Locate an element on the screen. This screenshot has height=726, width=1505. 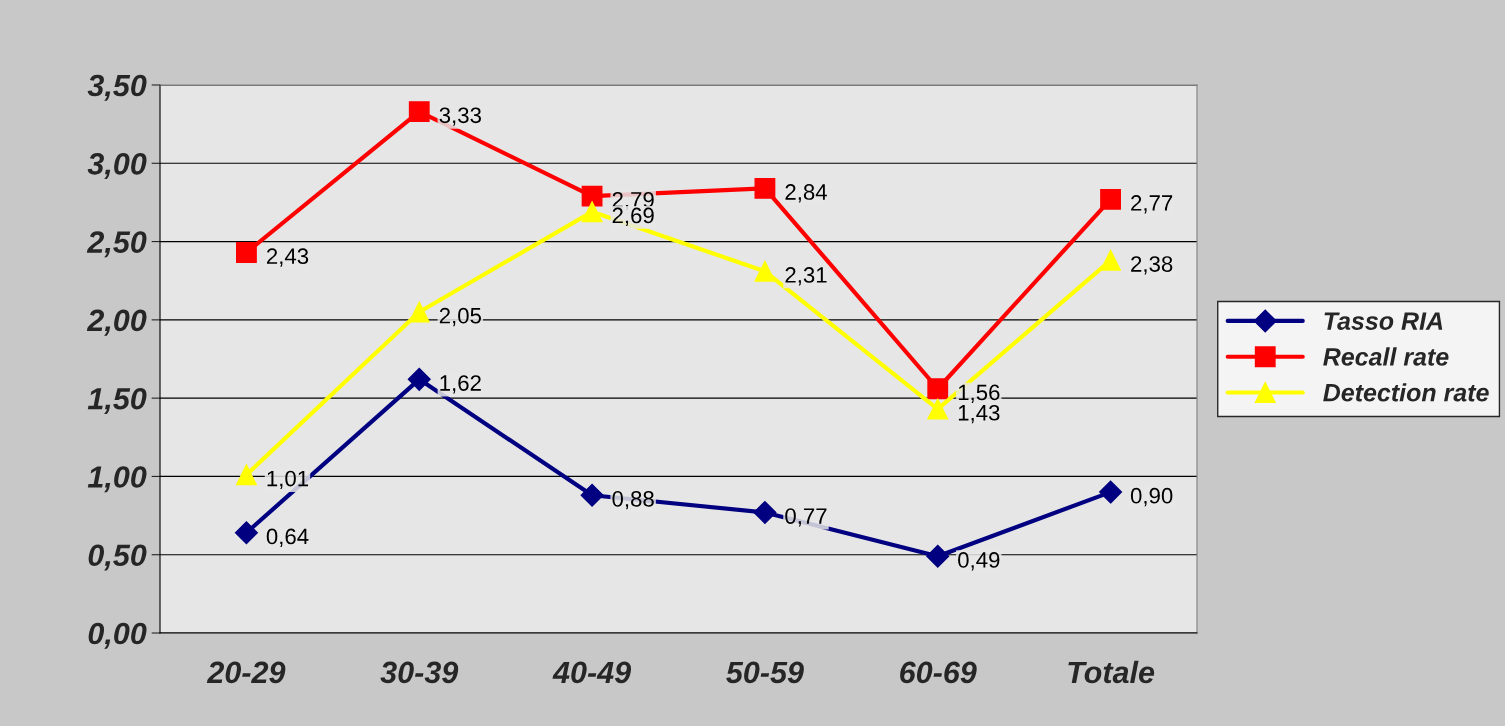
data-label: 0,77 is located at coordinates (806, 517).